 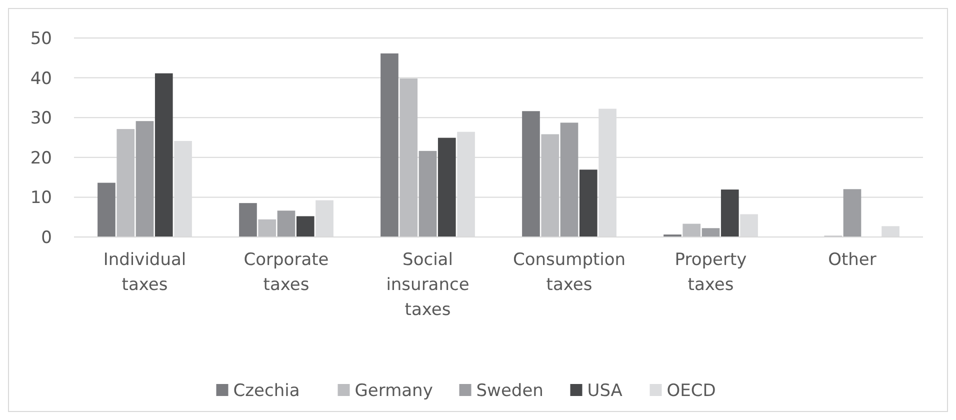 What do you see at coordinates (286, 272) in the screenshot?
I see `x-tick-label: Corporate taxes` at bounding box center [286, 272].